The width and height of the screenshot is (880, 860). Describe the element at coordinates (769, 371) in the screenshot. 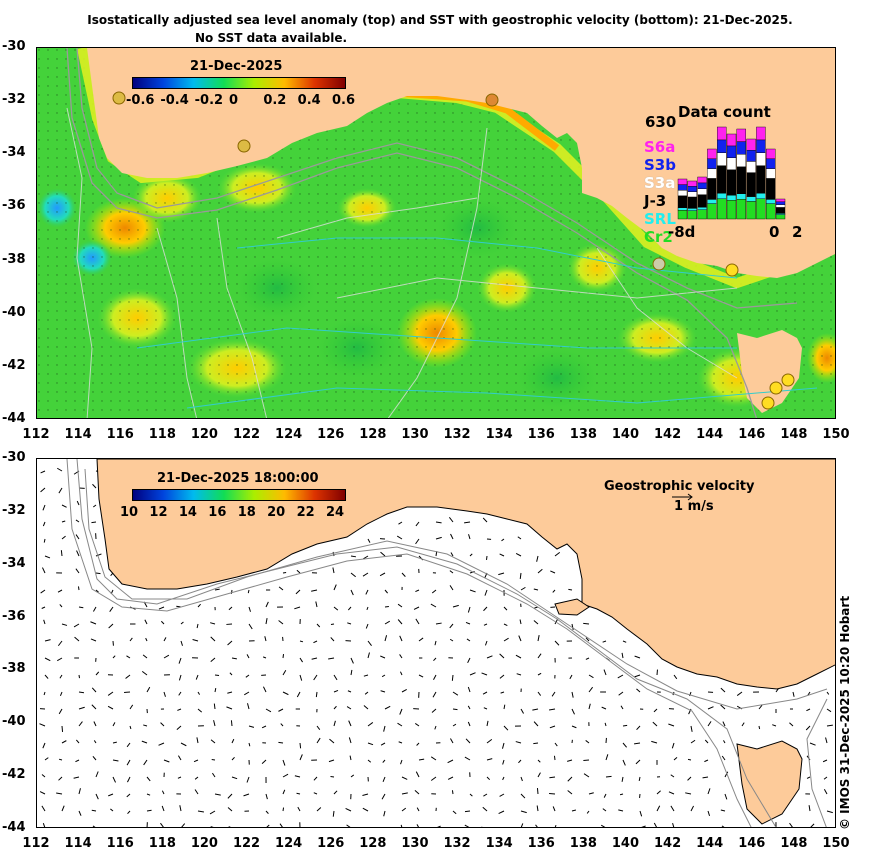

I see `tasmania-landmass` at that location.